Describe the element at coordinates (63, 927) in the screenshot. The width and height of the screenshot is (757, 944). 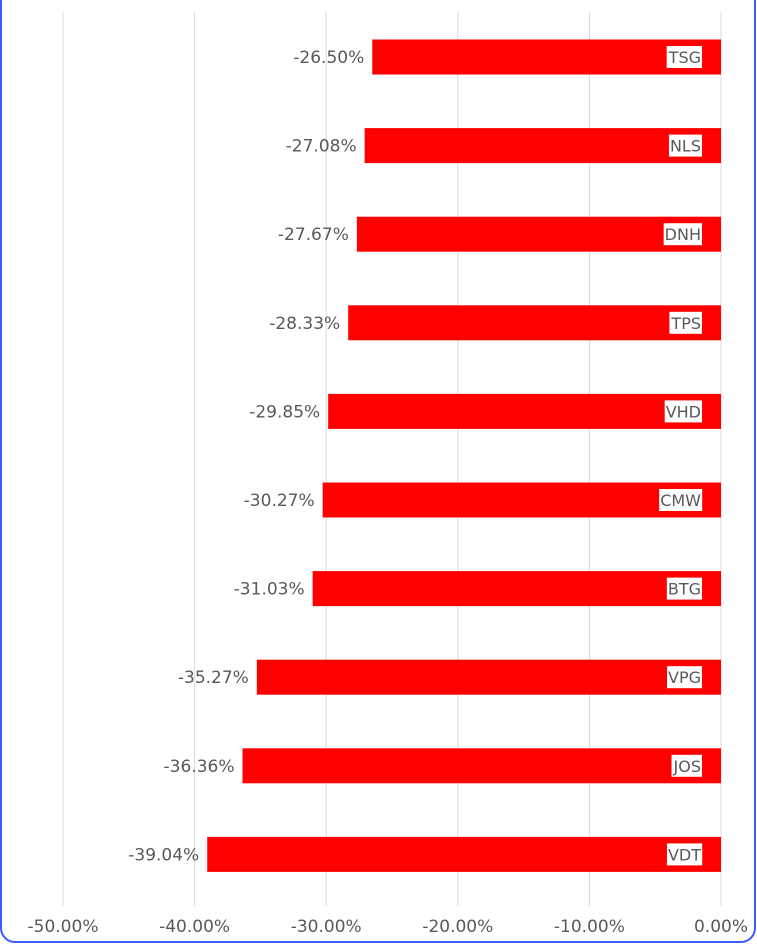
I see `x-tick-label: -50.00%` at that location.